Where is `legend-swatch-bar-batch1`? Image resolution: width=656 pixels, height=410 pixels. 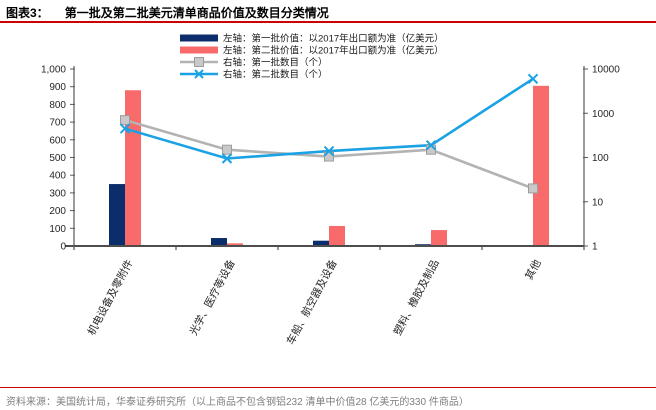 legend-swatch-bar-batch1 is located at coordinates (199, 38).